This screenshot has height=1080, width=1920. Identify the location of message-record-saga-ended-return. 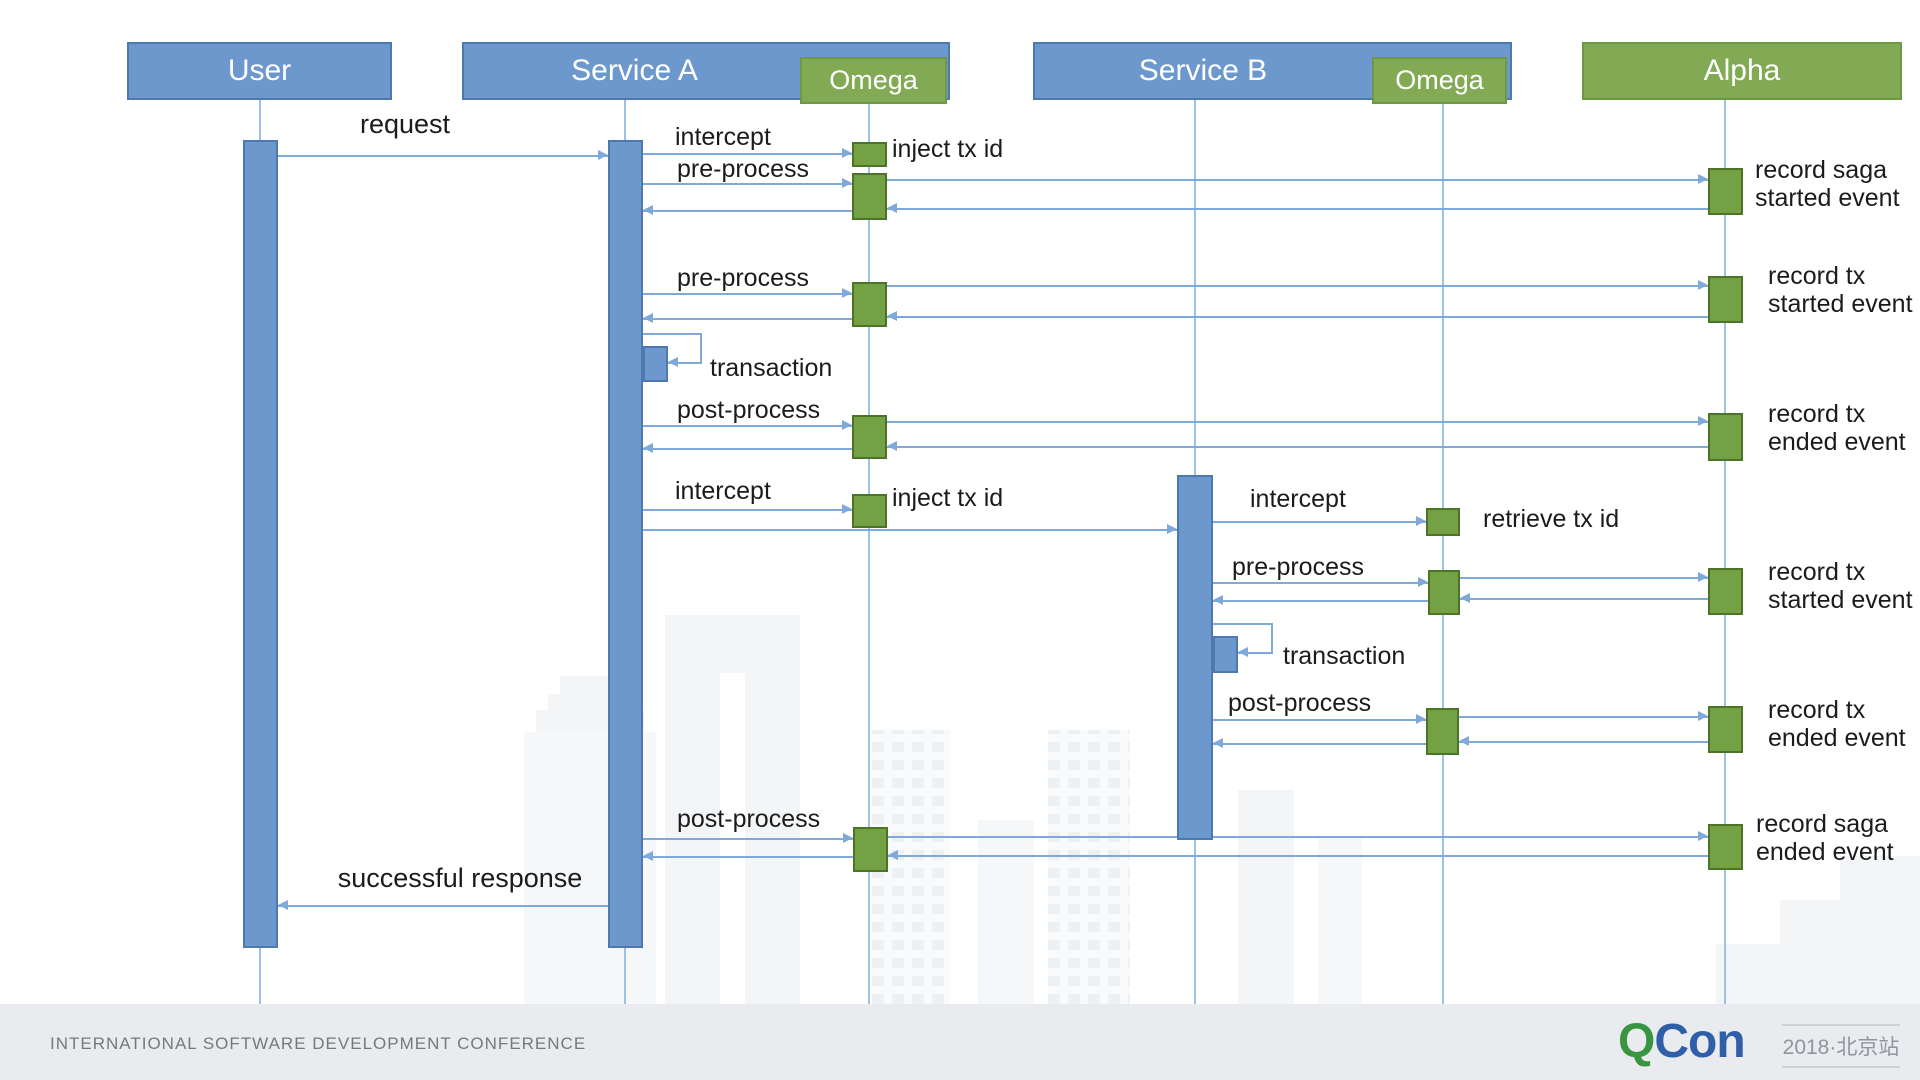
(1298, 856).